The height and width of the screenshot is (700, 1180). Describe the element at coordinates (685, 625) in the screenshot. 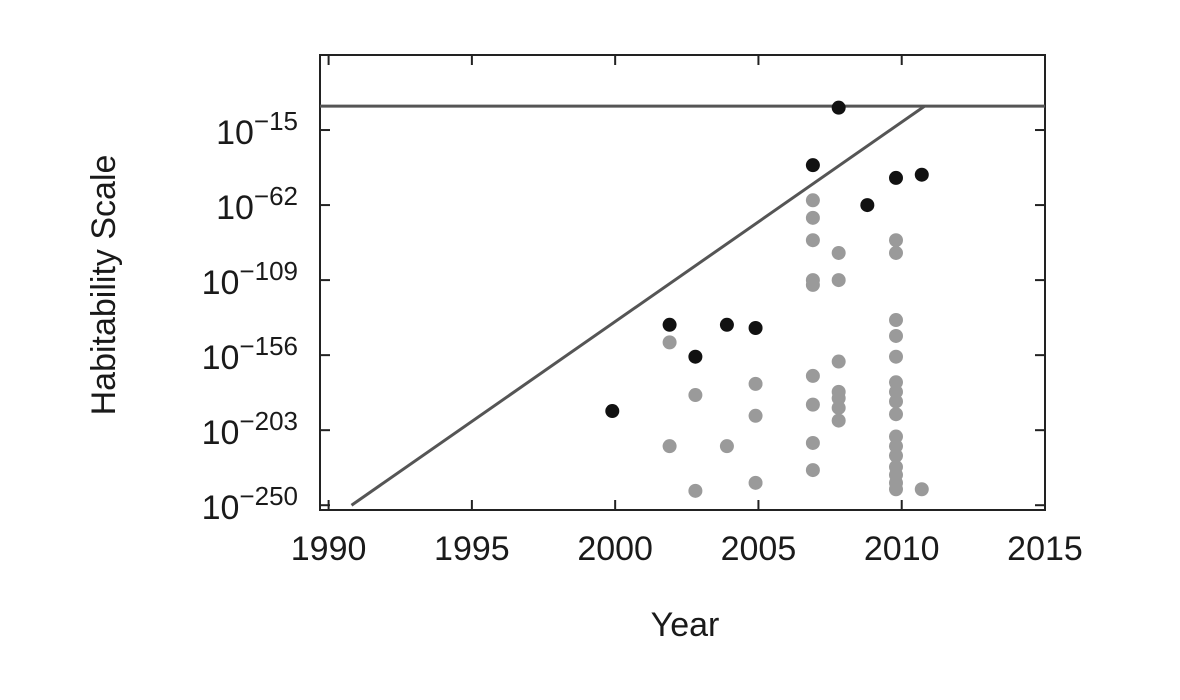

I see `x-axis-title: Year` at that location.